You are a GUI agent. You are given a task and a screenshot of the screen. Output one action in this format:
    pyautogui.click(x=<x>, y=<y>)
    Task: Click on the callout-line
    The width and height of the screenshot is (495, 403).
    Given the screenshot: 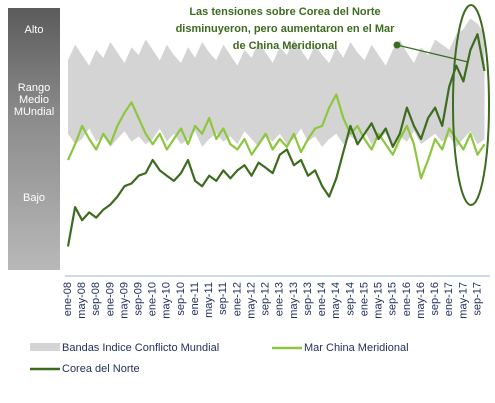 What is the action you would take?
    pyautogui.click(x=432, y=53)
    